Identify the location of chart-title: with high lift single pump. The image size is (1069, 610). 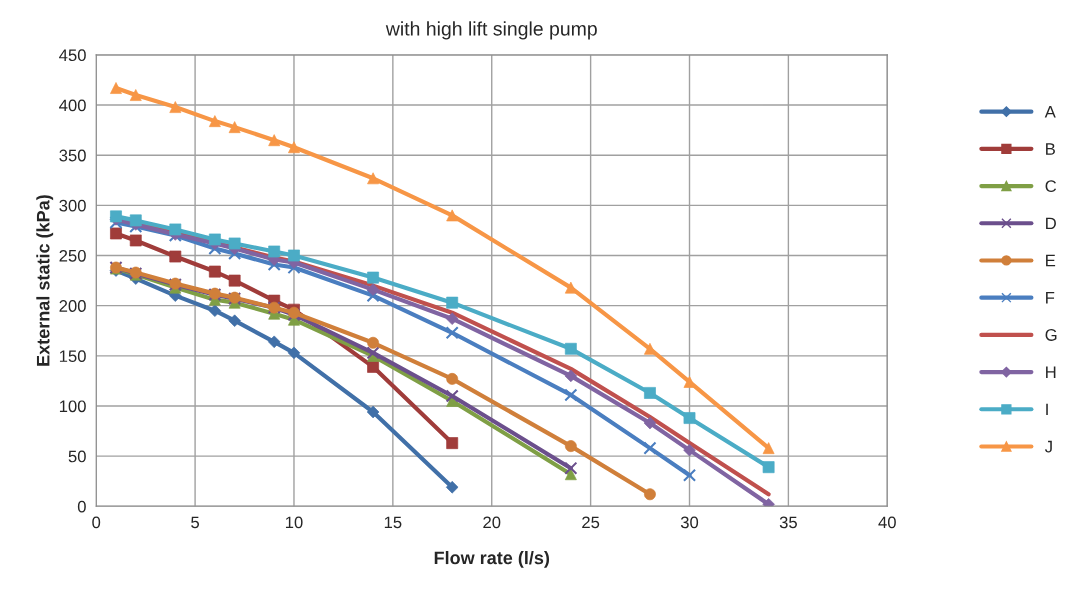
(491, 30).